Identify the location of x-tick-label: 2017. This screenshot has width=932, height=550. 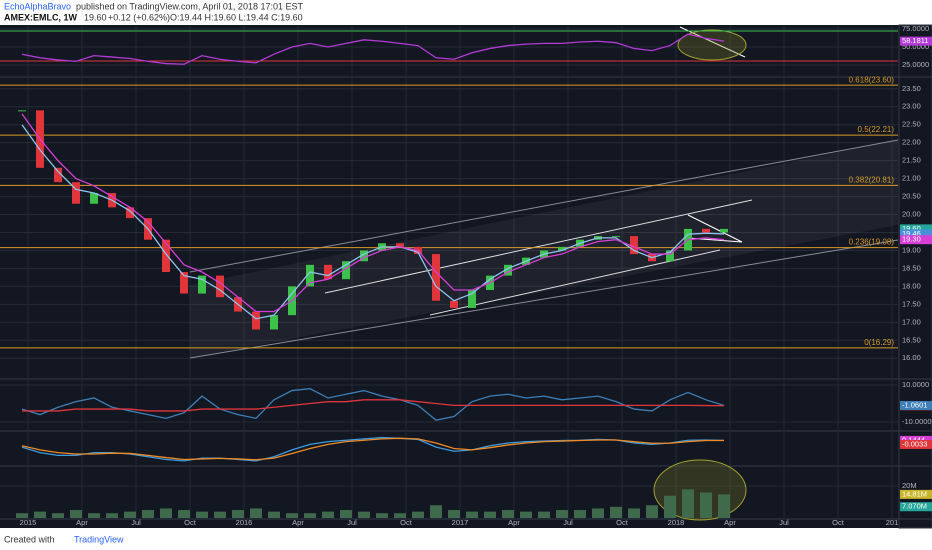
(460, 522).